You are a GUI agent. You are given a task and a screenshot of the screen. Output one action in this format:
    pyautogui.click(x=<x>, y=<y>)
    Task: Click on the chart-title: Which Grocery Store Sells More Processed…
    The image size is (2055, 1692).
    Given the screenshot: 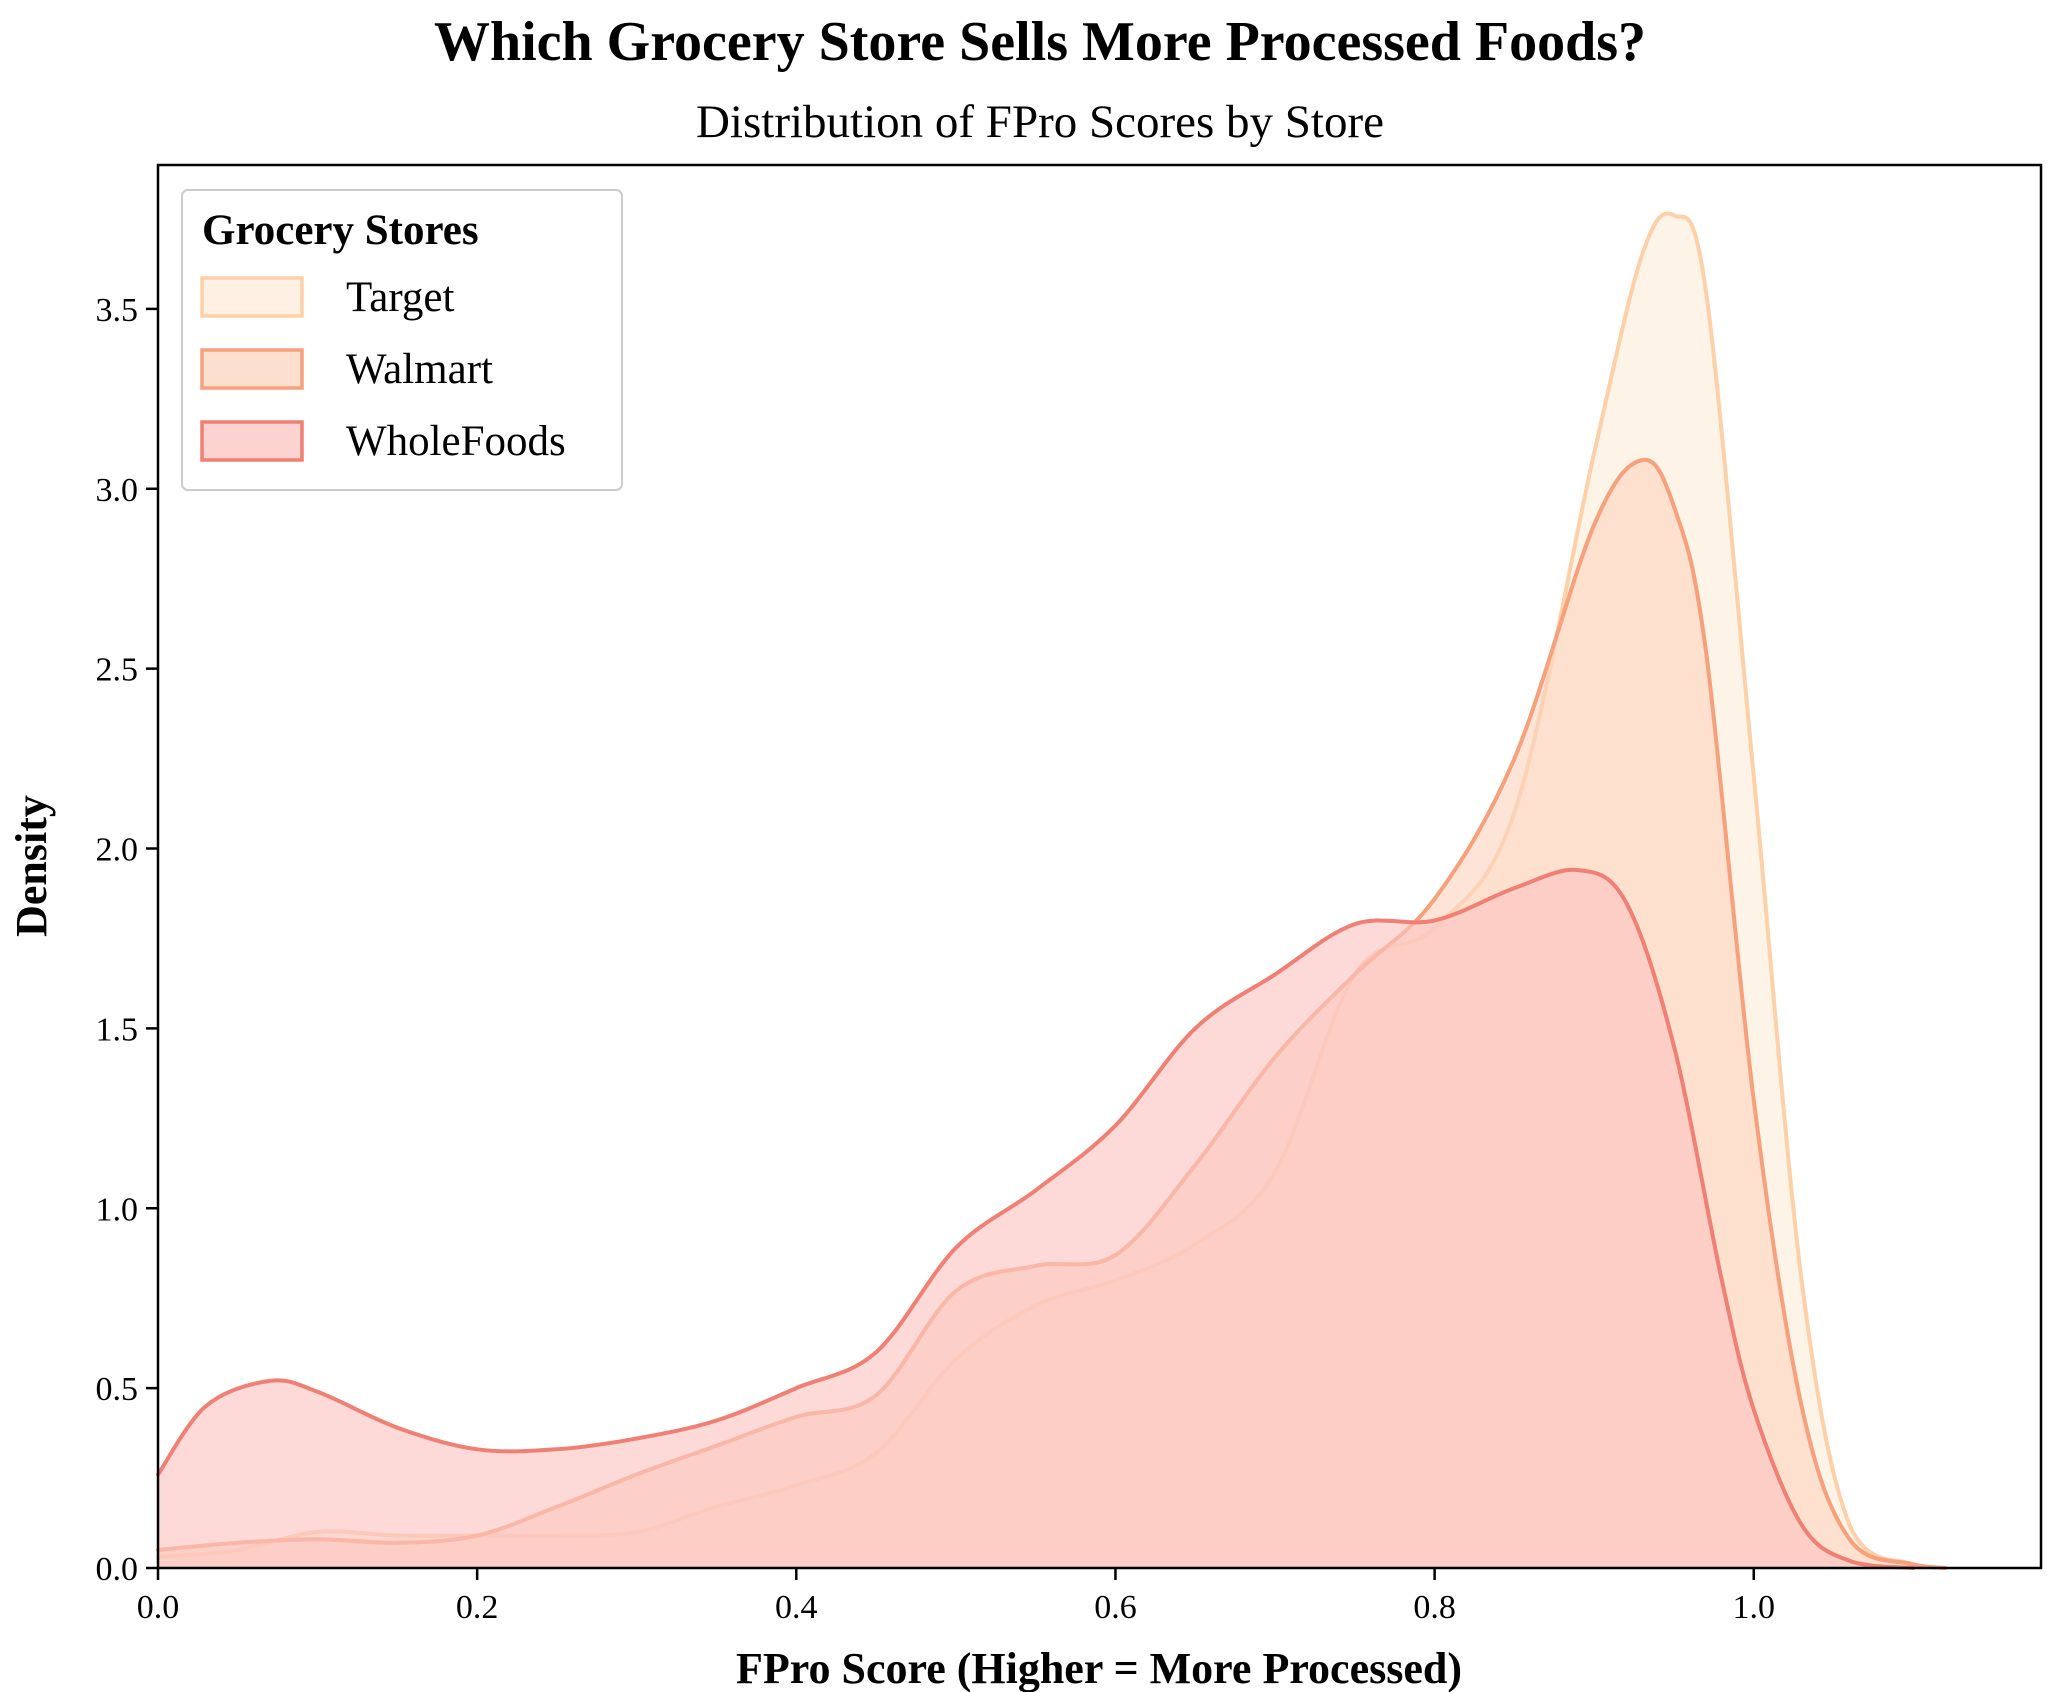 What is the action you would take?
    pyautogui.click(x=1040, y=42)
    